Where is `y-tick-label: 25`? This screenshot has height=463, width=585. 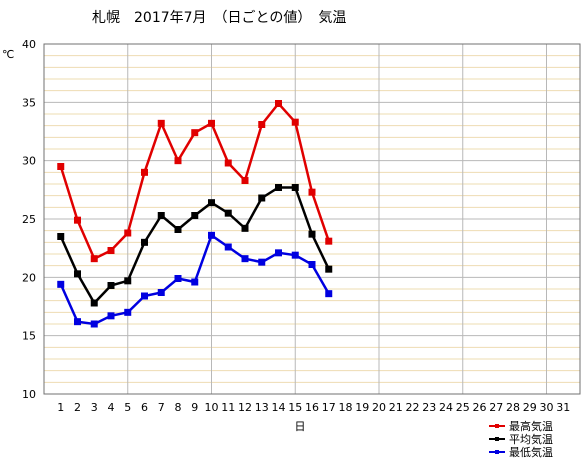
y-tick-label: 25 is located at coordinates (29, 219).